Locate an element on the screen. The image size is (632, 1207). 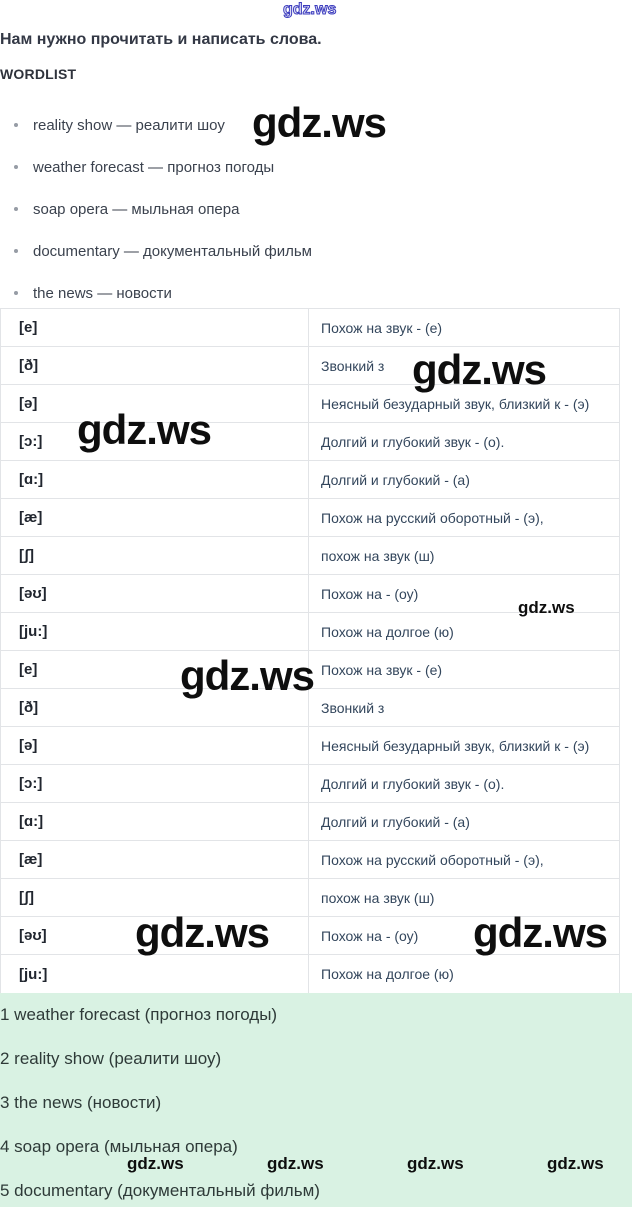
wordlist-item: documentary — документальный фильм is located at coordinates (316, 251).